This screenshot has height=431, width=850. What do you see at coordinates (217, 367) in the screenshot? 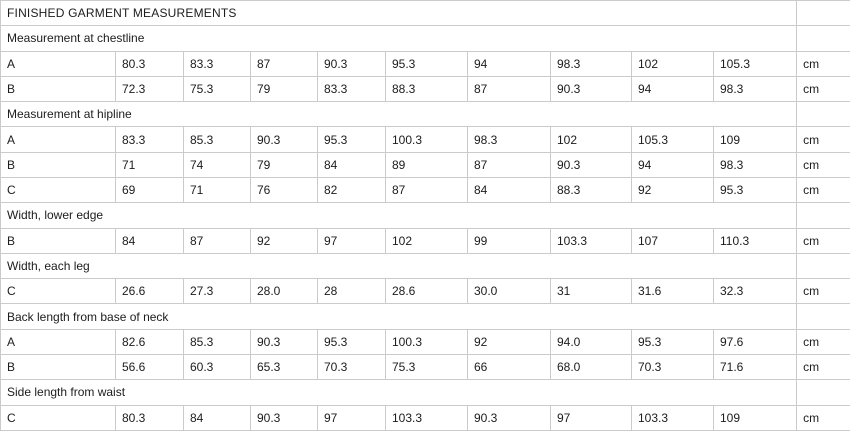
I see `value-cell: 60.3` at bounding box center [217, 367].